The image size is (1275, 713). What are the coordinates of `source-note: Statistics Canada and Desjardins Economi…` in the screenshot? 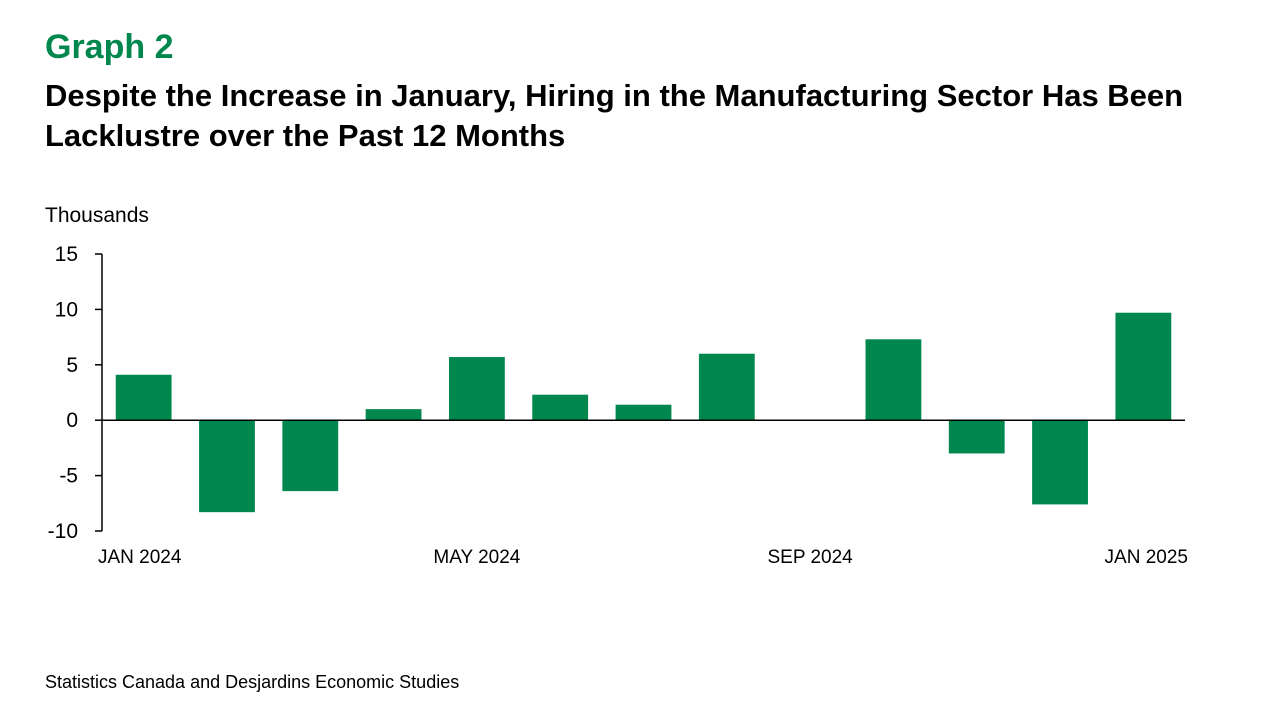 It's located at (252, 682).